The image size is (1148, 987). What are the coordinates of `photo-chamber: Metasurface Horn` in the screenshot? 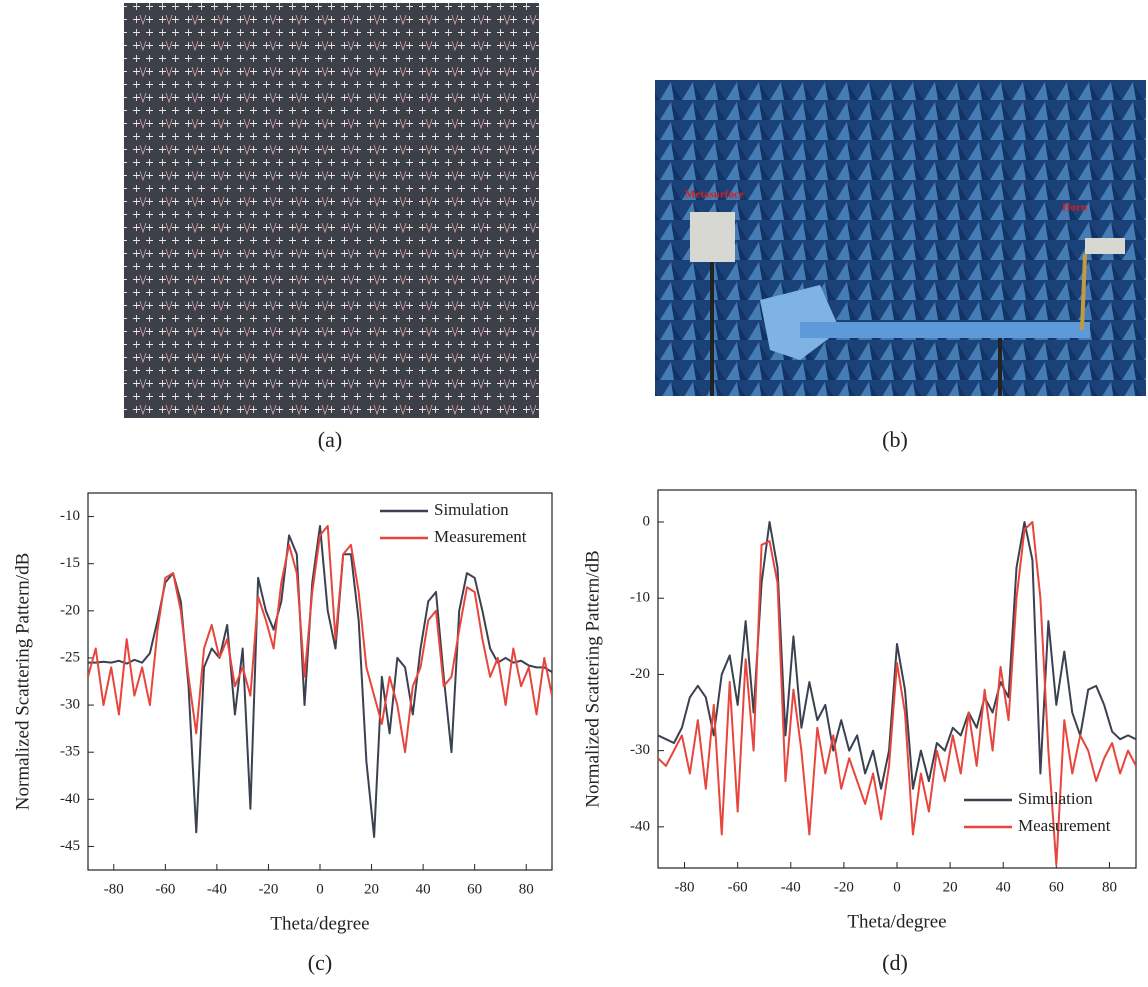 It's located at (900, 238).